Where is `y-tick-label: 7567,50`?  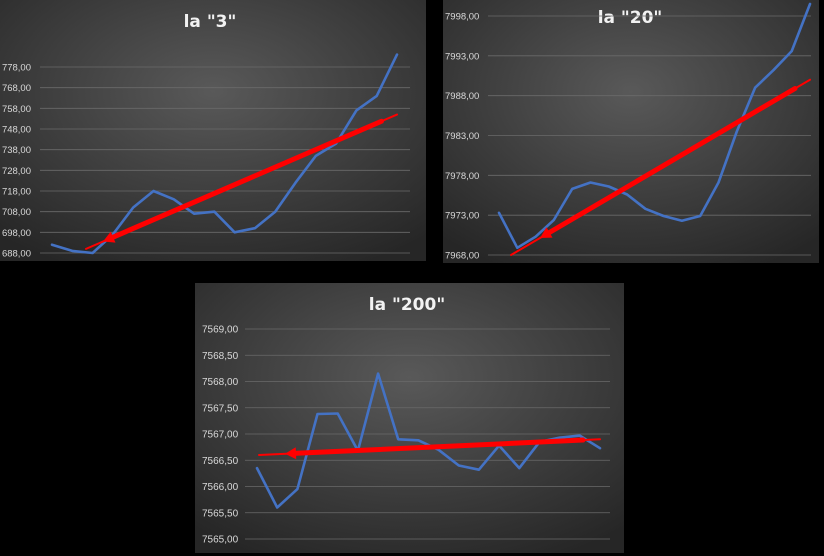 y-tick-label: 7567,50 is located at coordinates (220, 408).